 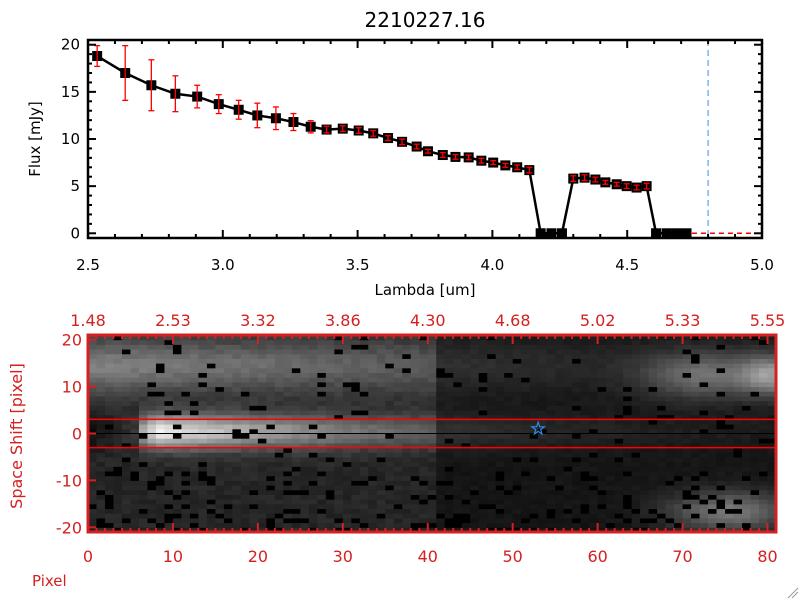 What do you see at coordinates (35, 139) in the screenshot?
I see `y-axis-label: Flux [mJy]` at bounding box center [35, 139].